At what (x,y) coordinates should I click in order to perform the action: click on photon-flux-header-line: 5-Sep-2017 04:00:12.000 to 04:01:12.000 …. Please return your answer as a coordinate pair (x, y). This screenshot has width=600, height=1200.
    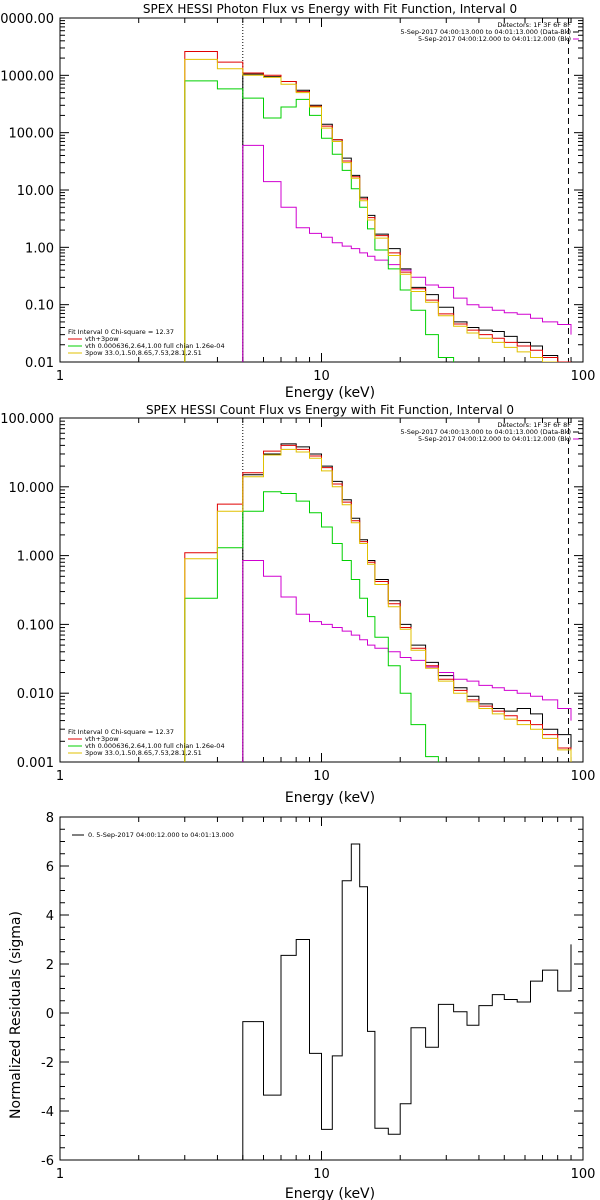
    Looking at the image, I should click on (494, 39).